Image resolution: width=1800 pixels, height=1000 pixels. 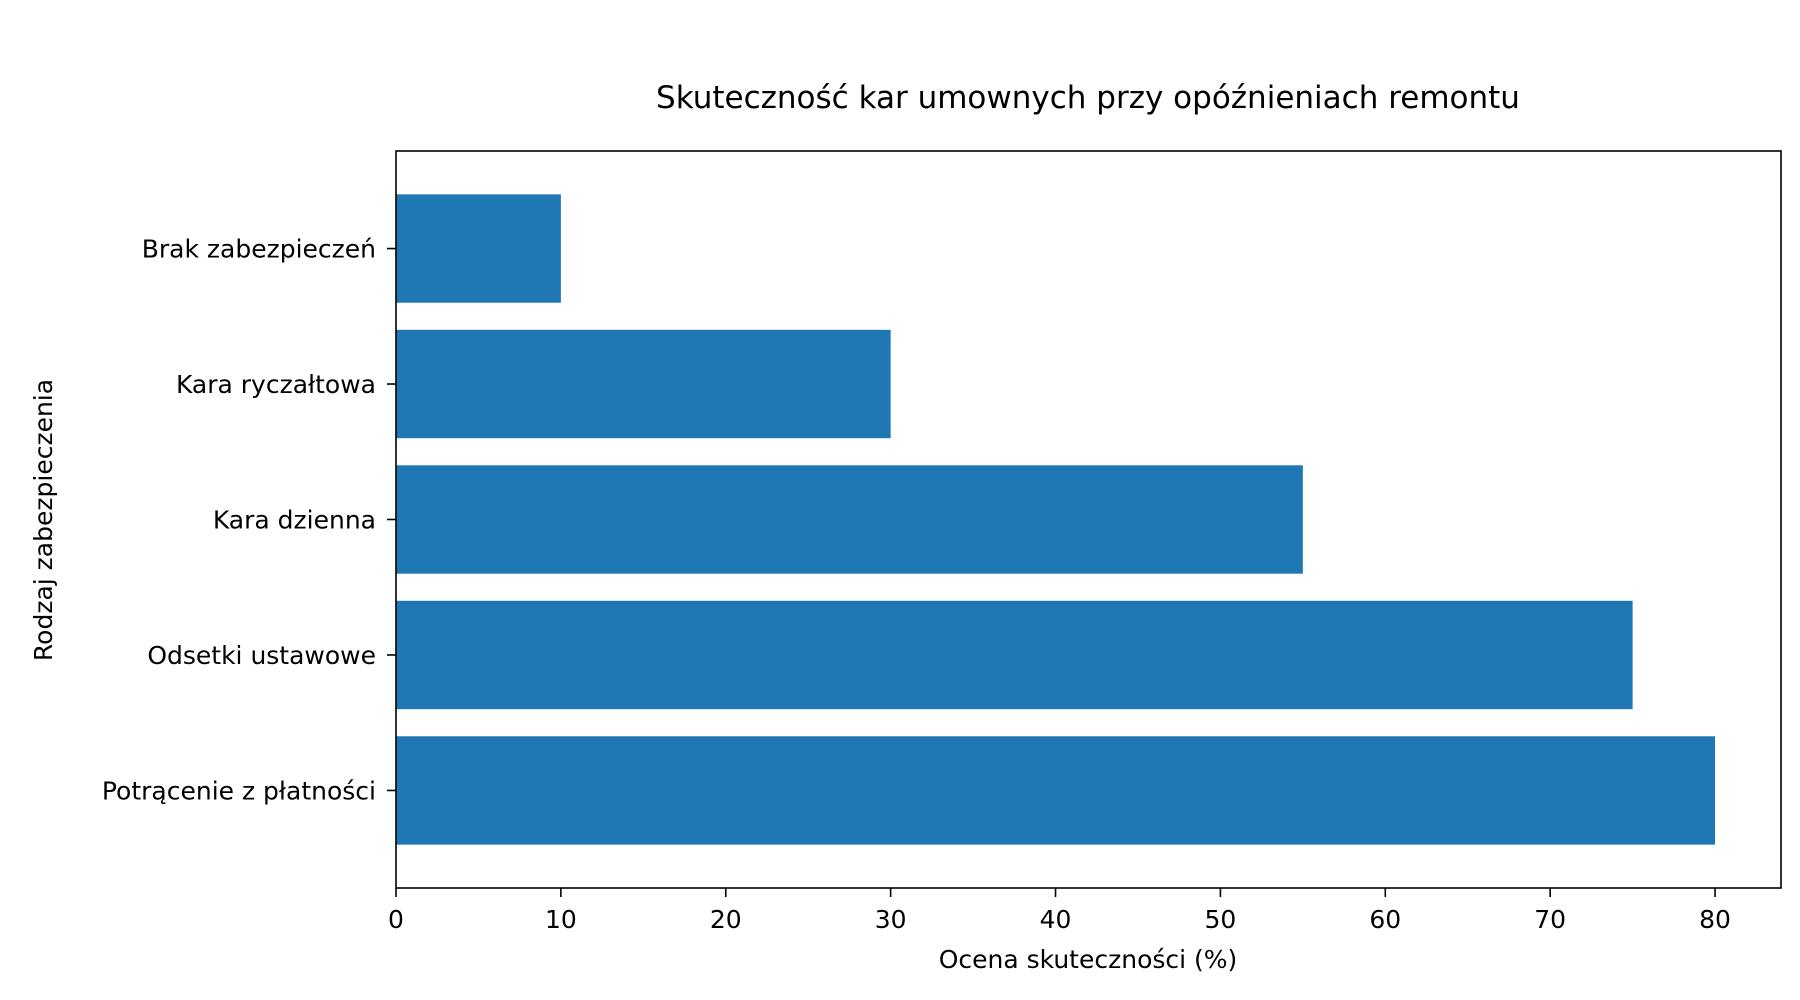 I want to click on x-tick-label: 60, so click(x=1385, y=919).